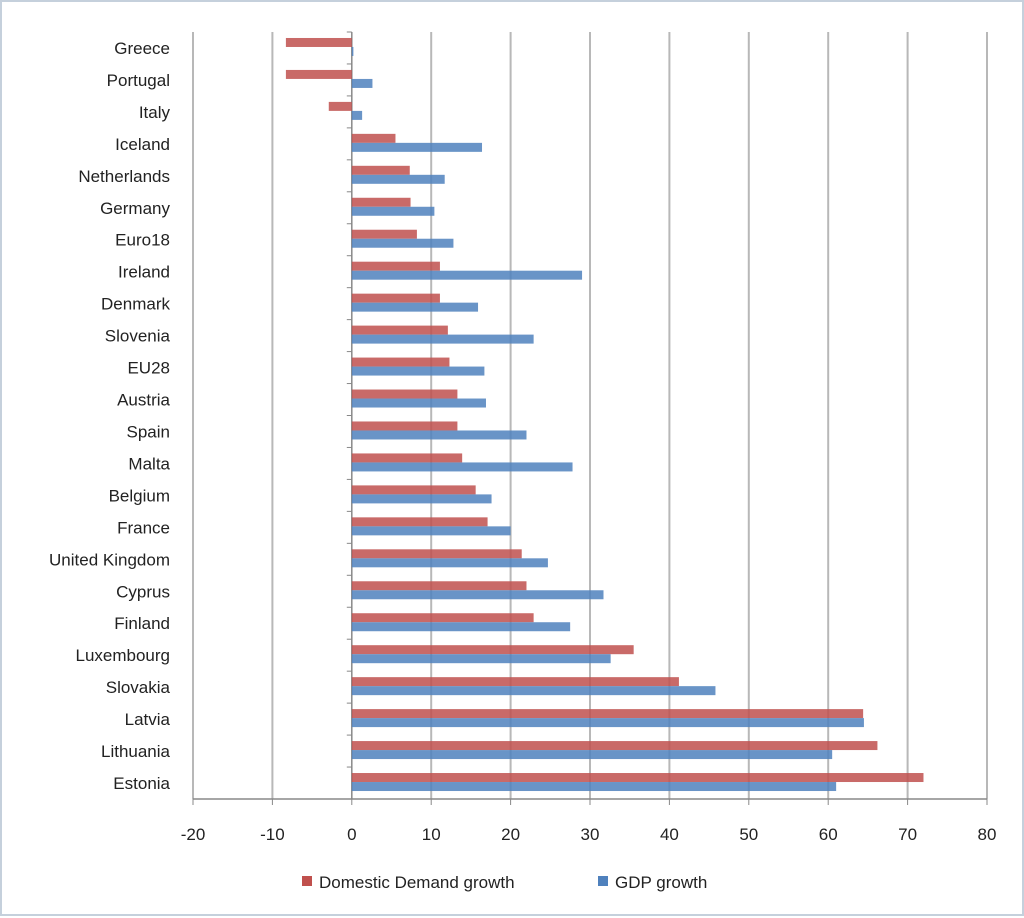 The image size is (1024, 918). What do you see at coordinates (155, 112) in the screenshot?
I see `category-label: Italy` at bounding box center [155, 112].